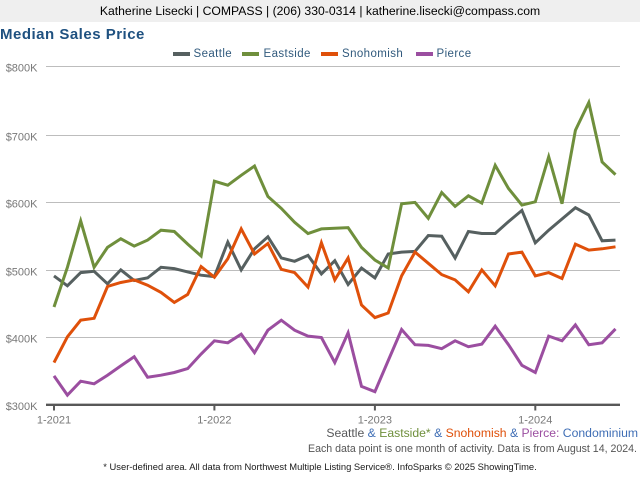 The width and height of the screenshot is (640, 480). What do you see at coordinates (22, 138) in the screenshot?
I see `svg-text: $700K` at bounding box center [22, 138].